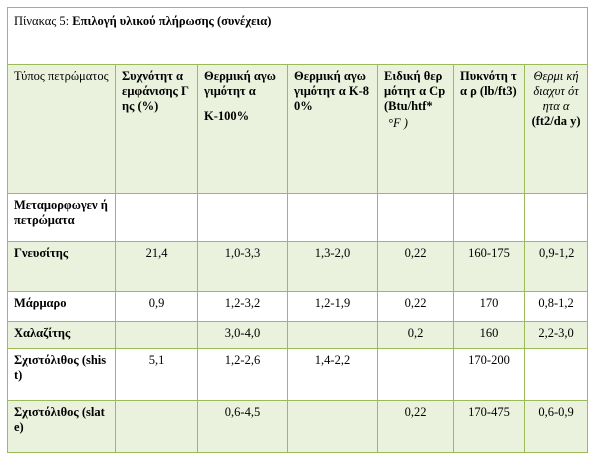  Describe the element at coordinates (489, 335) in the screenshot. I see `cell-rho: 160` at that location.